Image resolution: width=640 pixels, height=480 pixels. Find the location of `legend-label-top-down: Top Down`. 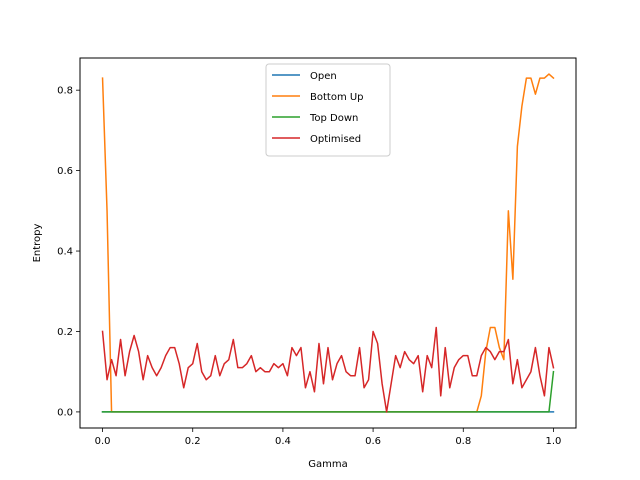

legend-label-top-down: Top Down is located at coordinates (333, 118).